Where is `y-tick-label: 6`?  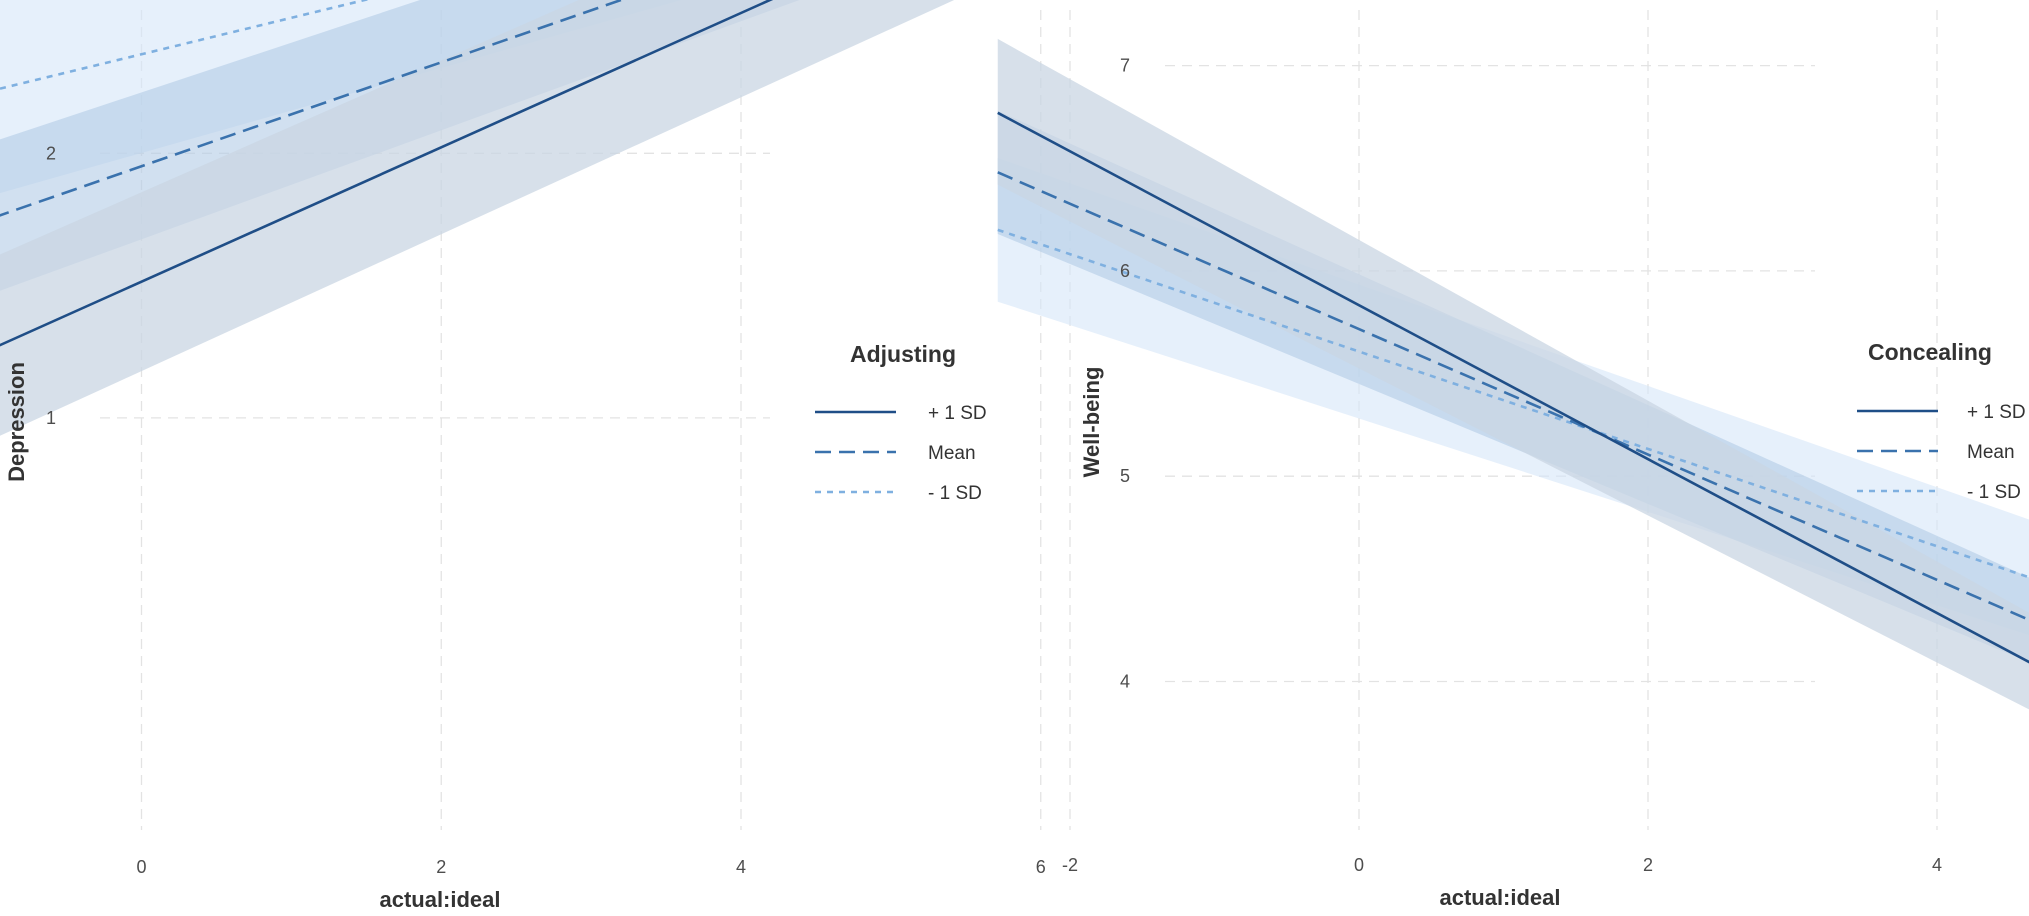
y-tick-label: 6 is located at coordinates (1125, 271).